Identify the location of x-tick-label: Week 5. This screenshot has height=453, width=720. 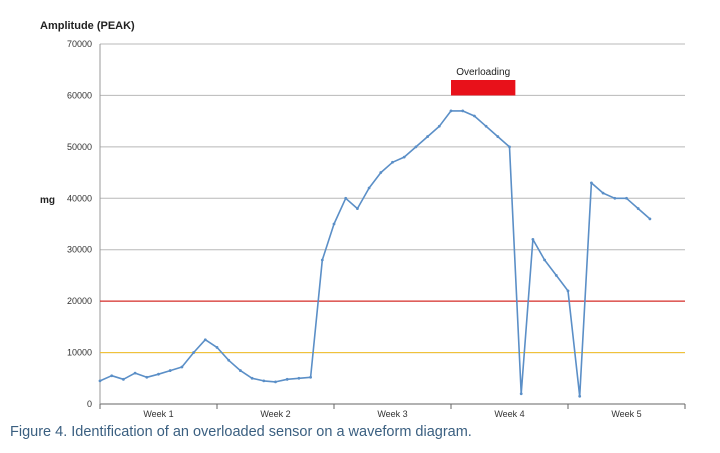
(626, 414).